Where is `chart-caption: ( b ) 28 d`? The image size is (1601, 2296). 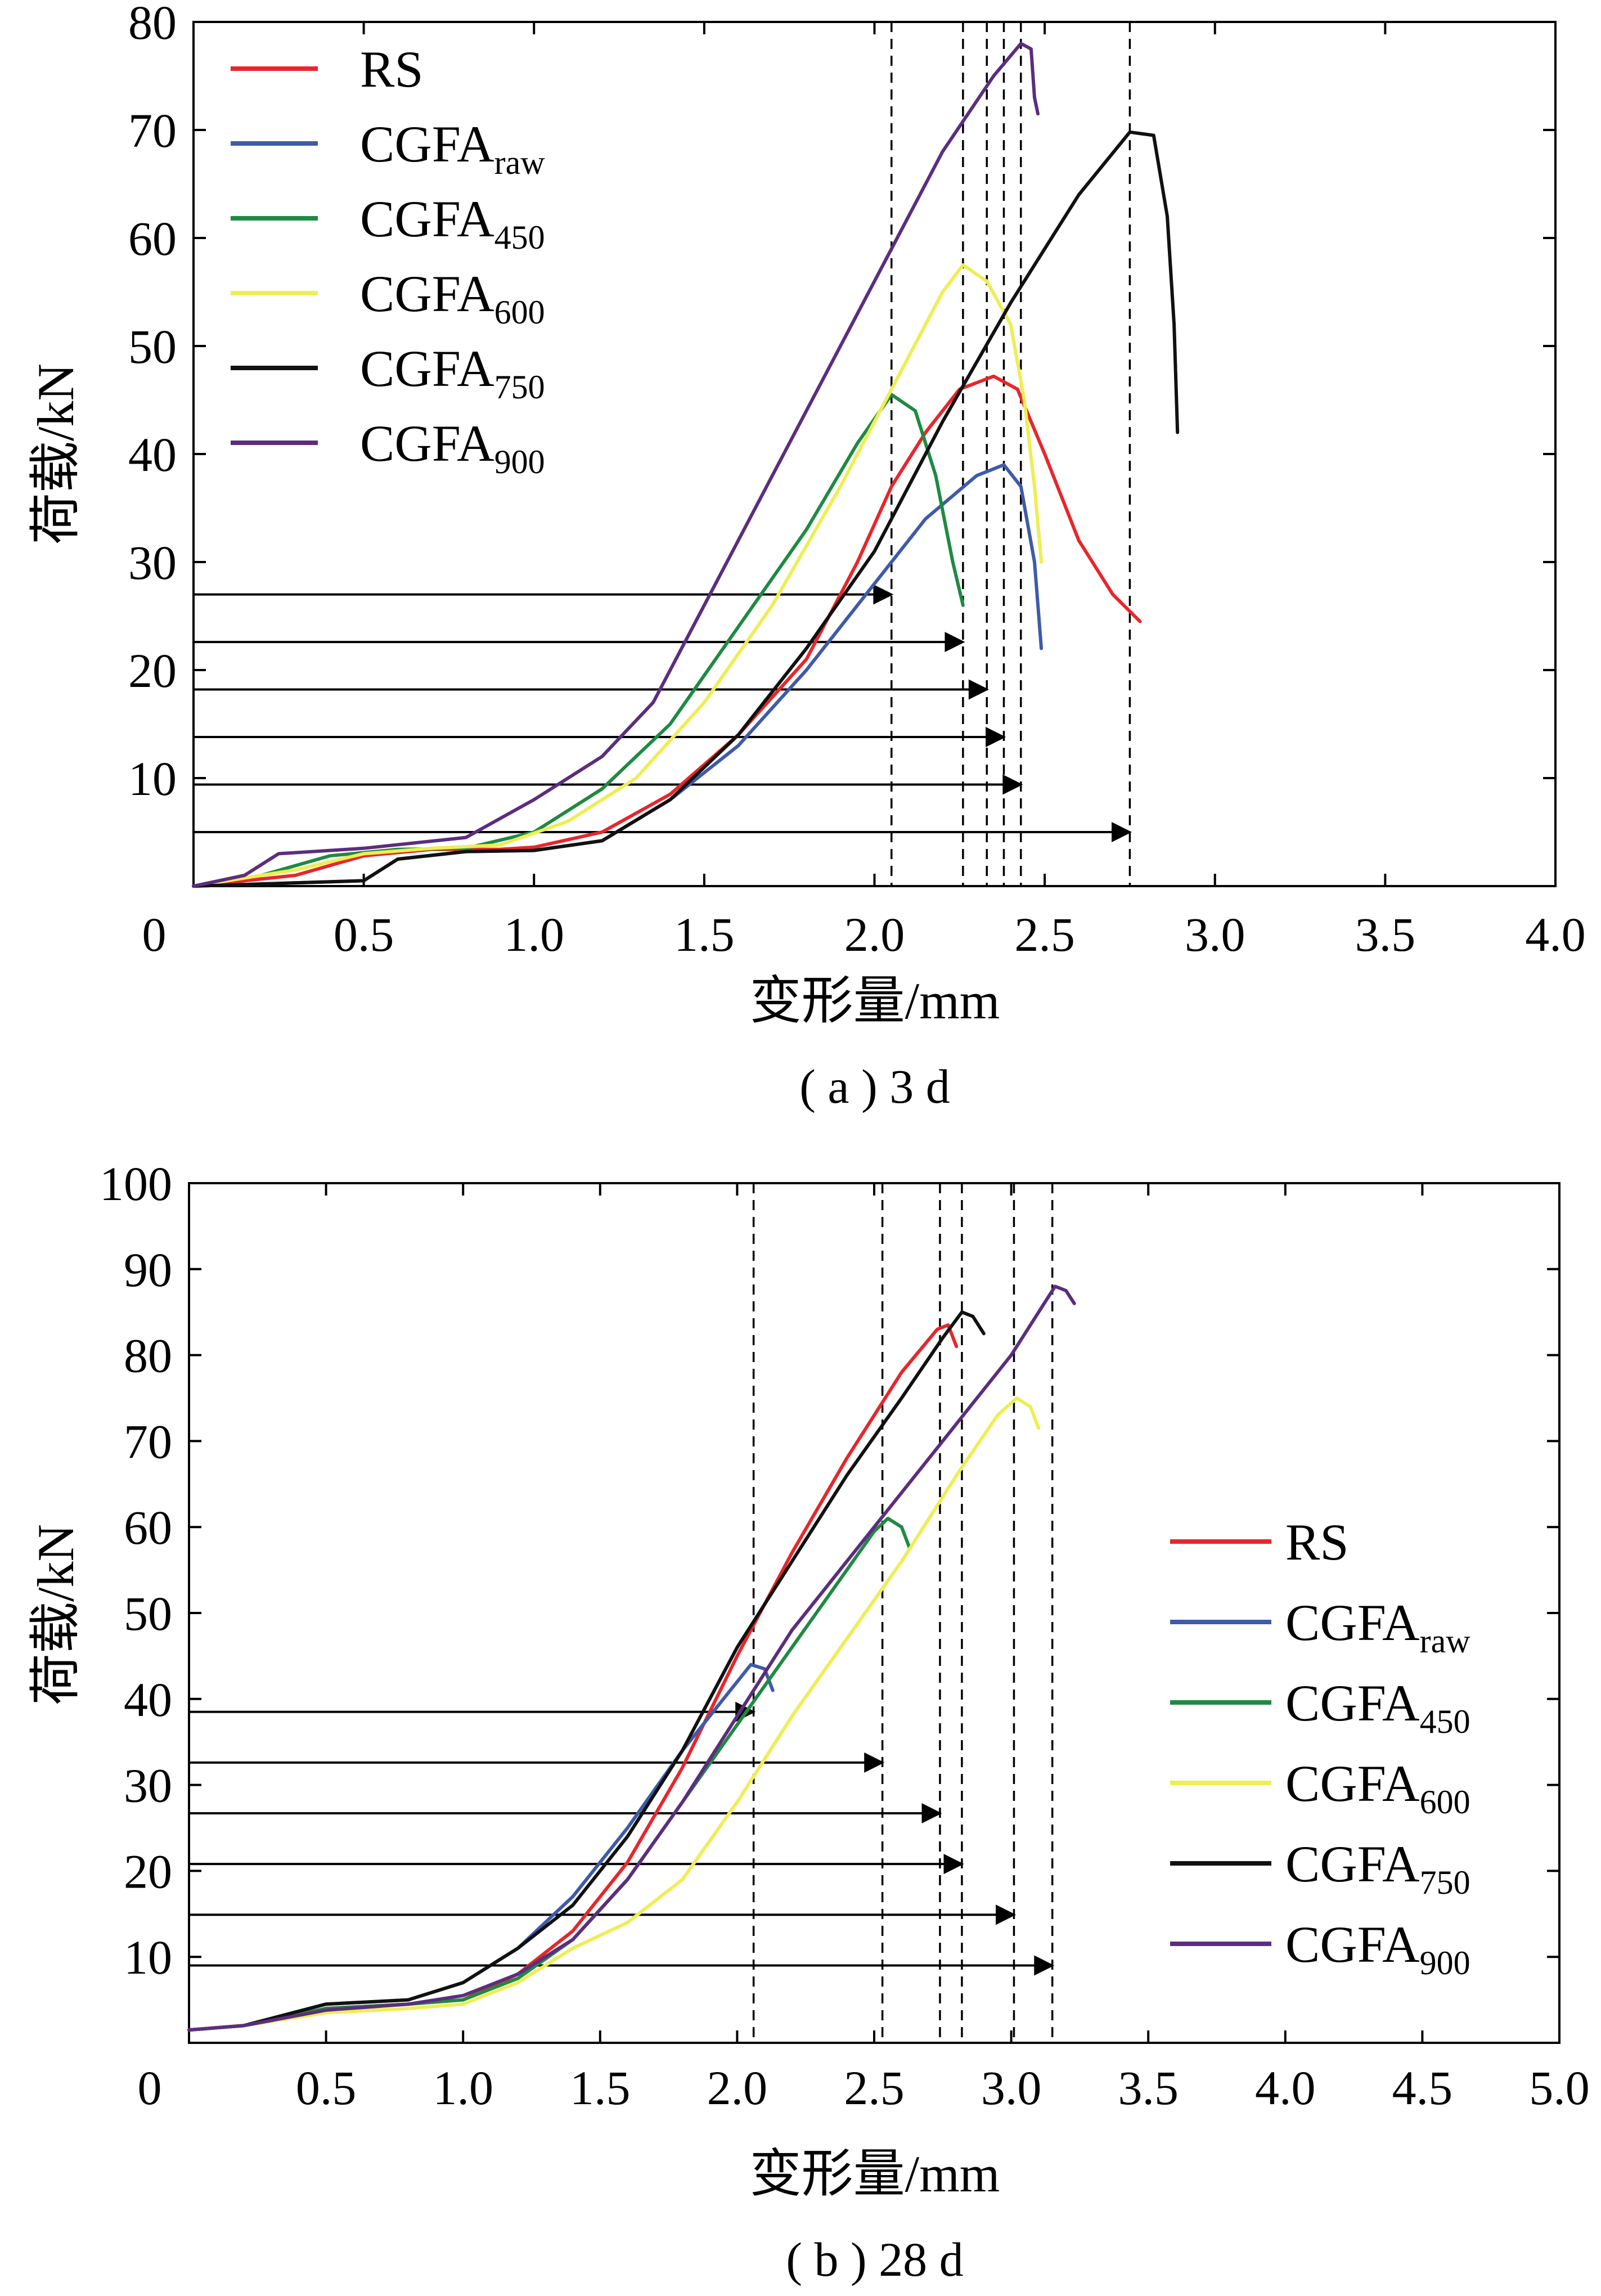 chart-caption: ( b ) 28 d is located at coordinates (875, 2259).